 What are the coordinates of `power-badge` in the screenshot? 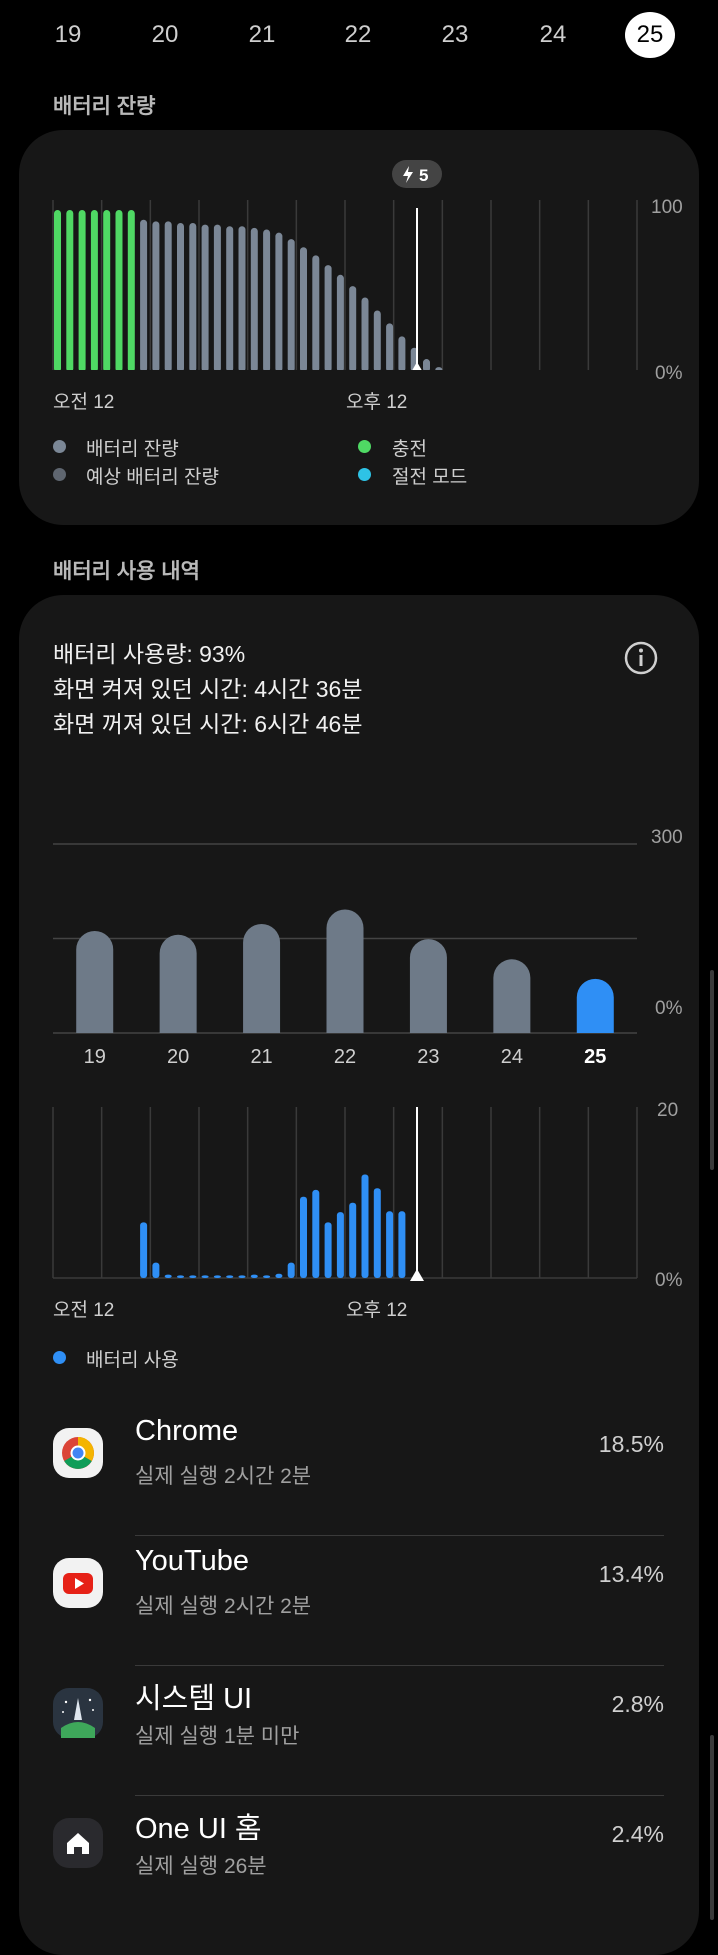 It's located at (417, 174).